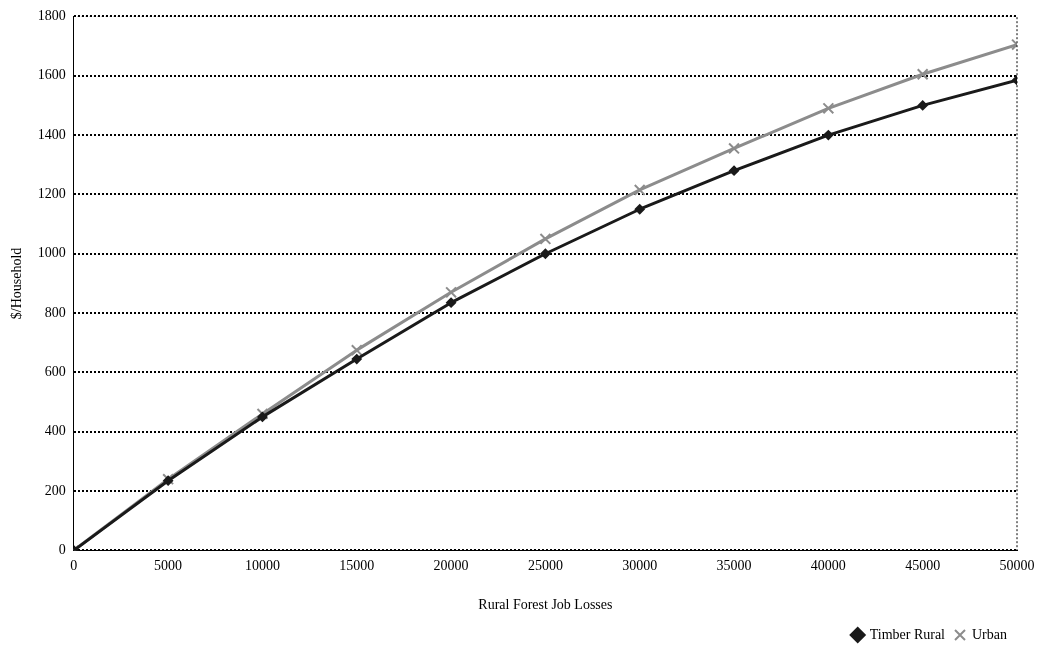 The width and height of the screenshot is (1047, 657). I want to click on y-axis-title: $/Household, so click(17, 283).